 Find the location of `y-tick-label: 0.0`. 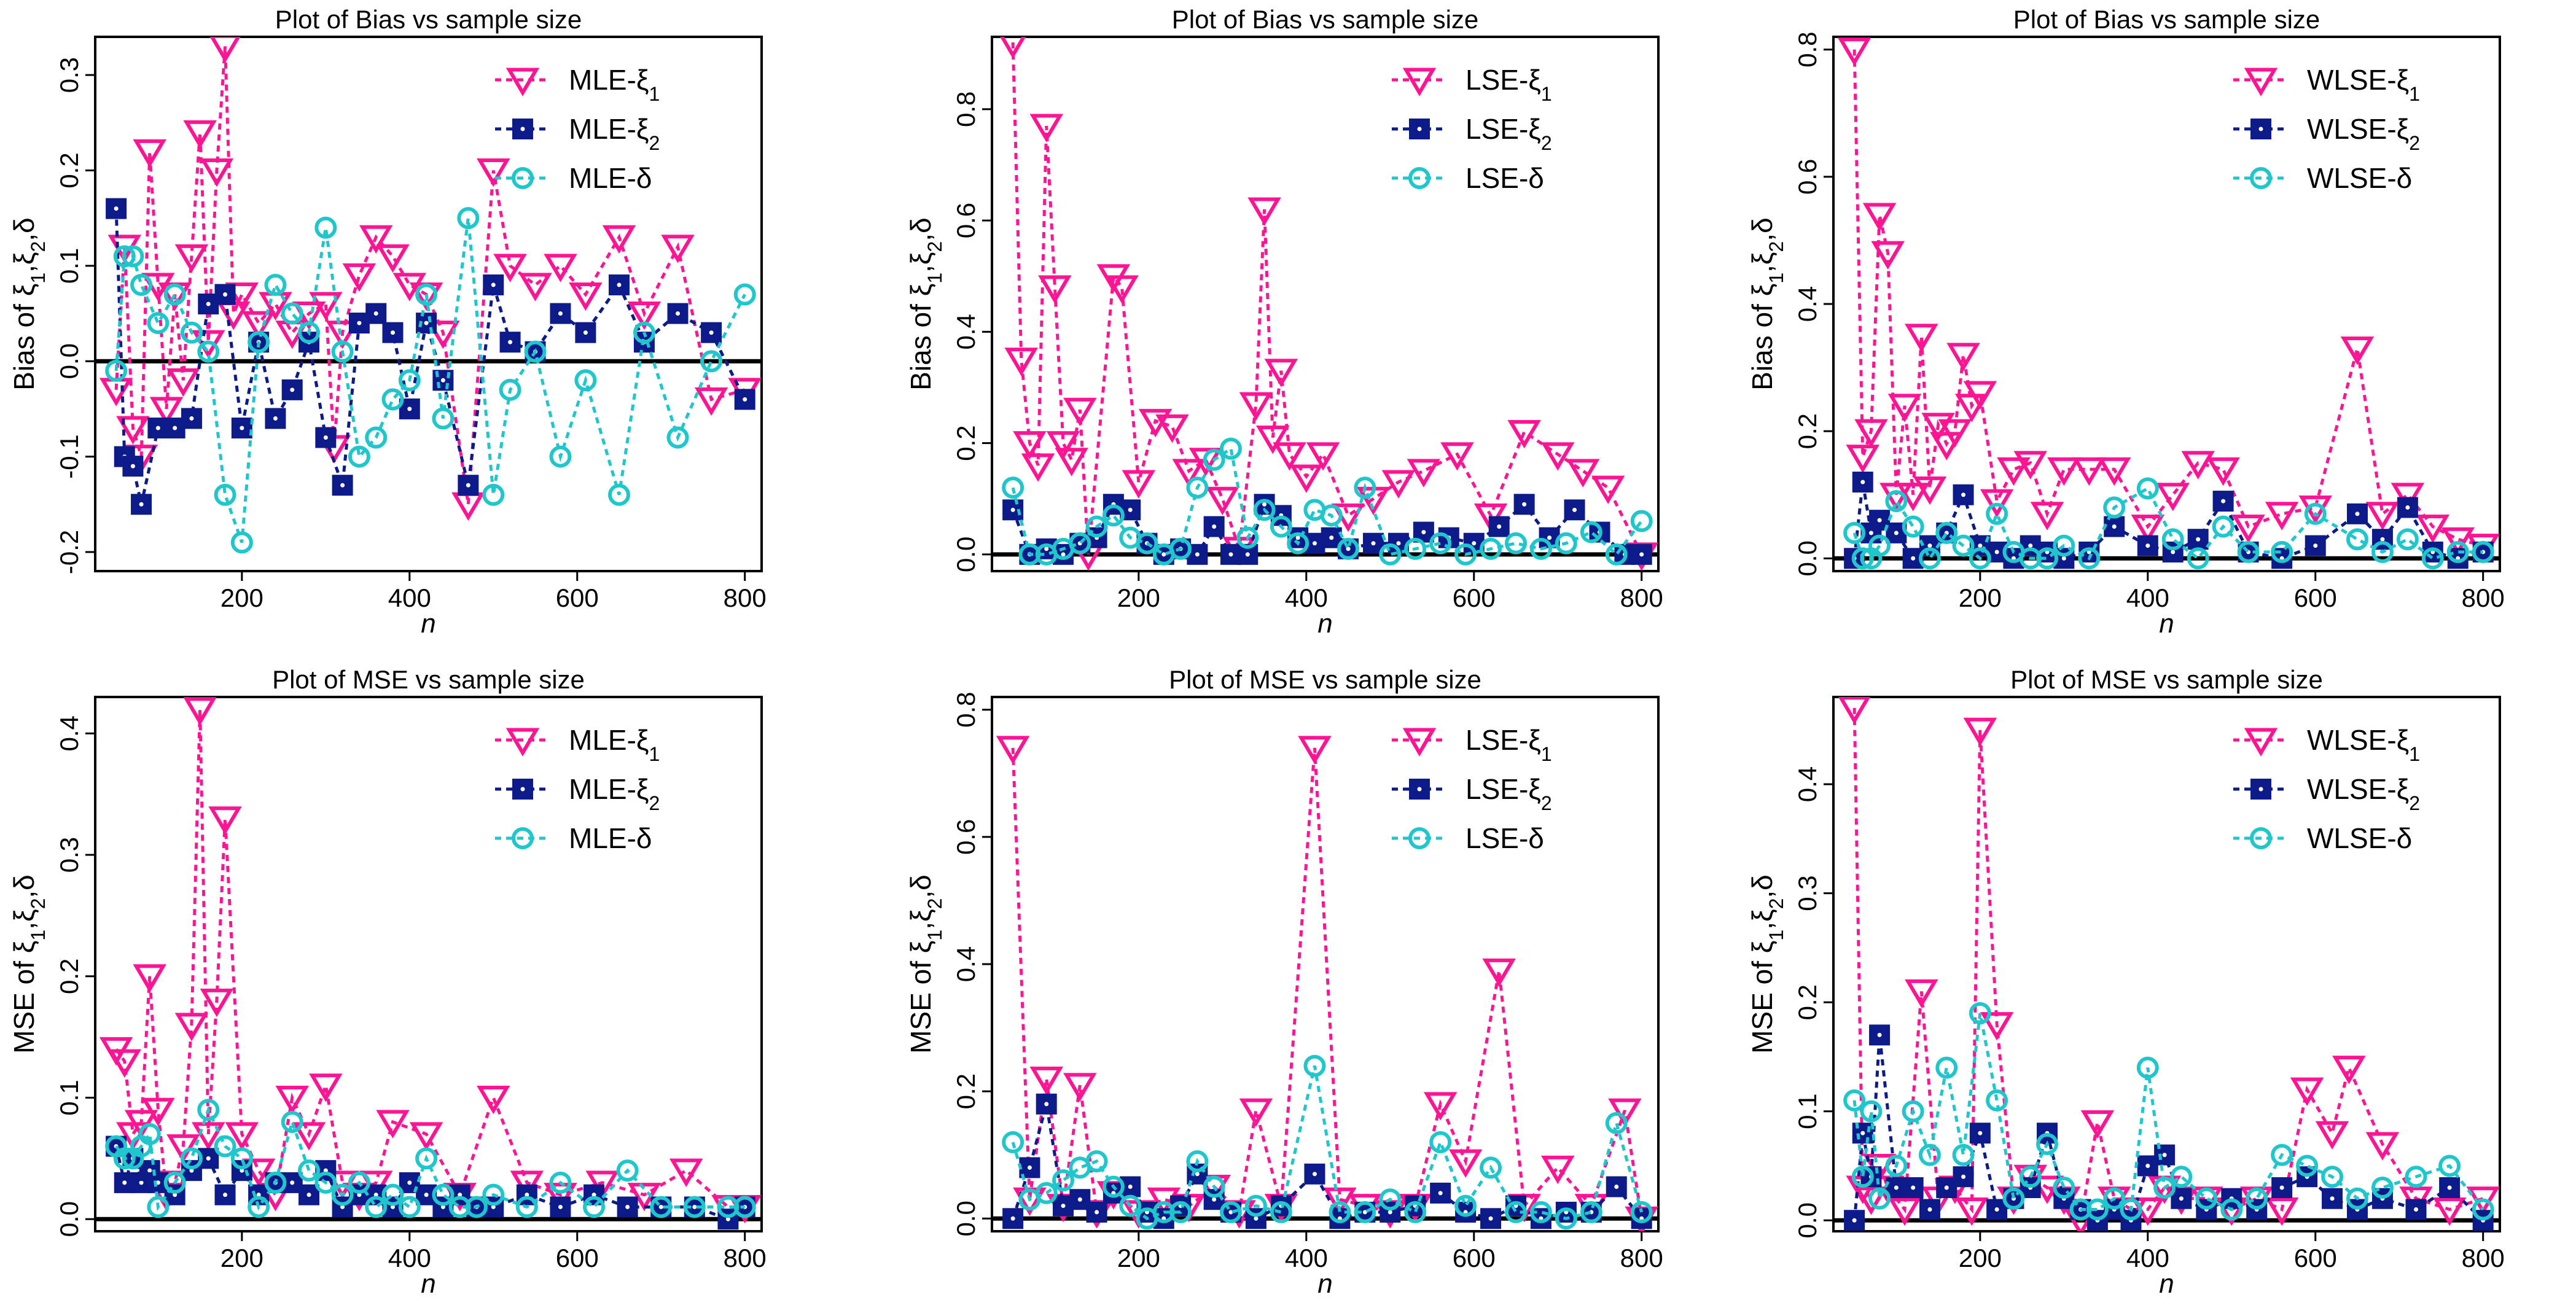

y-tick-label: 0.0 is located at coordinates (1807, 1220).